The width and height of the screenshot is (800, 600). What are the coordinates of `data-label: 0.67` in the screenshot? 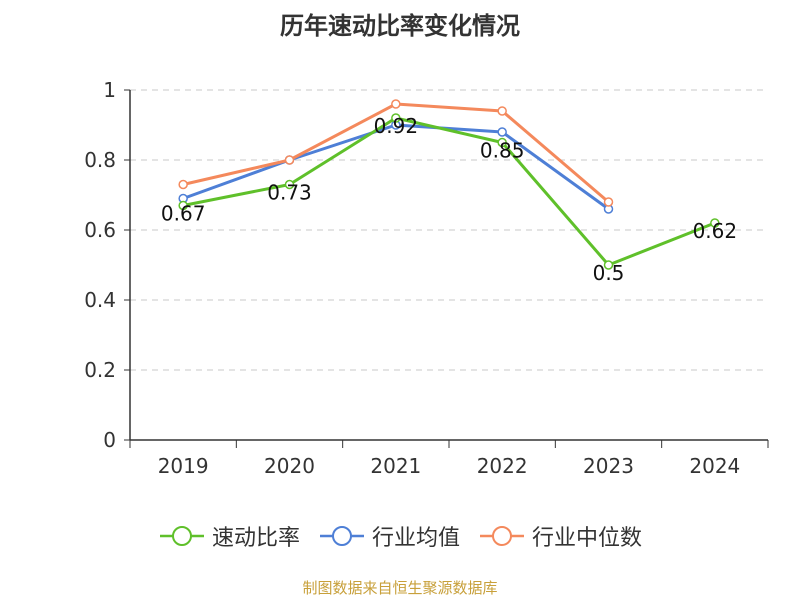 It's located at (183, 214).